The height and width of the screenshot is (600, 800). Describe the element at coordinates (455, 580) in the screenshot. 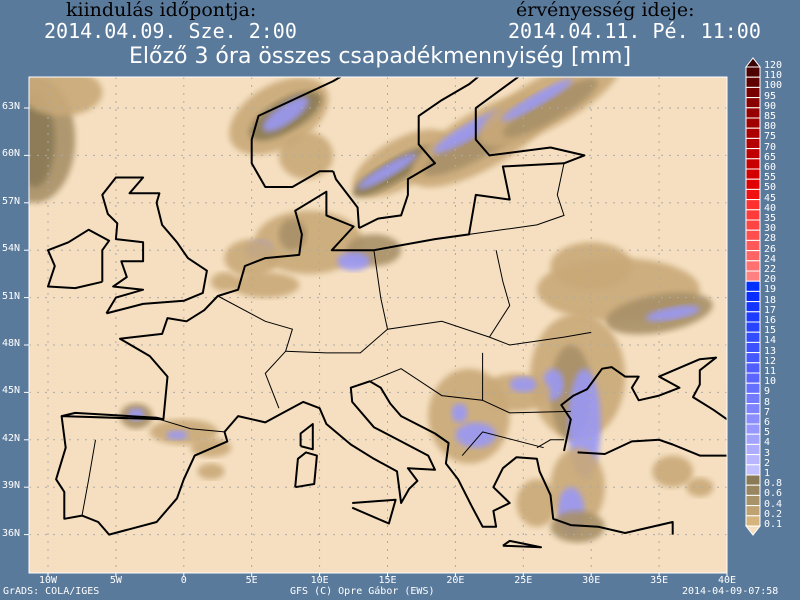

I see `lon-tick-label: 20E` at that location.